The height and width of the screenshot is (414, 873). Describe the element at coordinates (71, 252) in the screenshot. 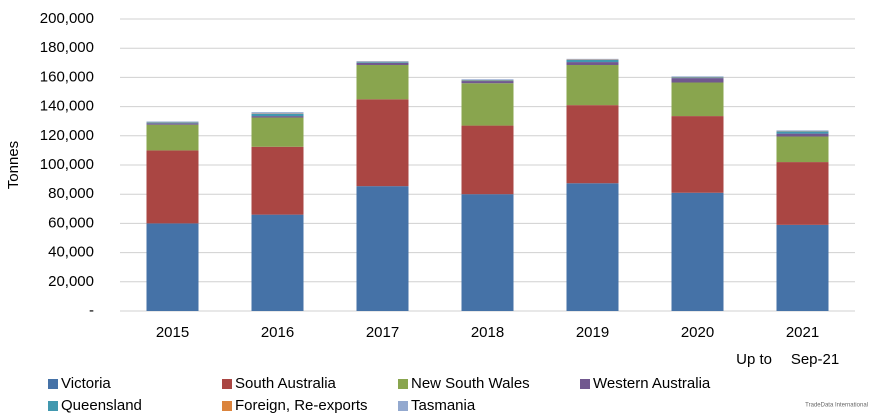

I see `y-tick-label: 40,000` at that location.